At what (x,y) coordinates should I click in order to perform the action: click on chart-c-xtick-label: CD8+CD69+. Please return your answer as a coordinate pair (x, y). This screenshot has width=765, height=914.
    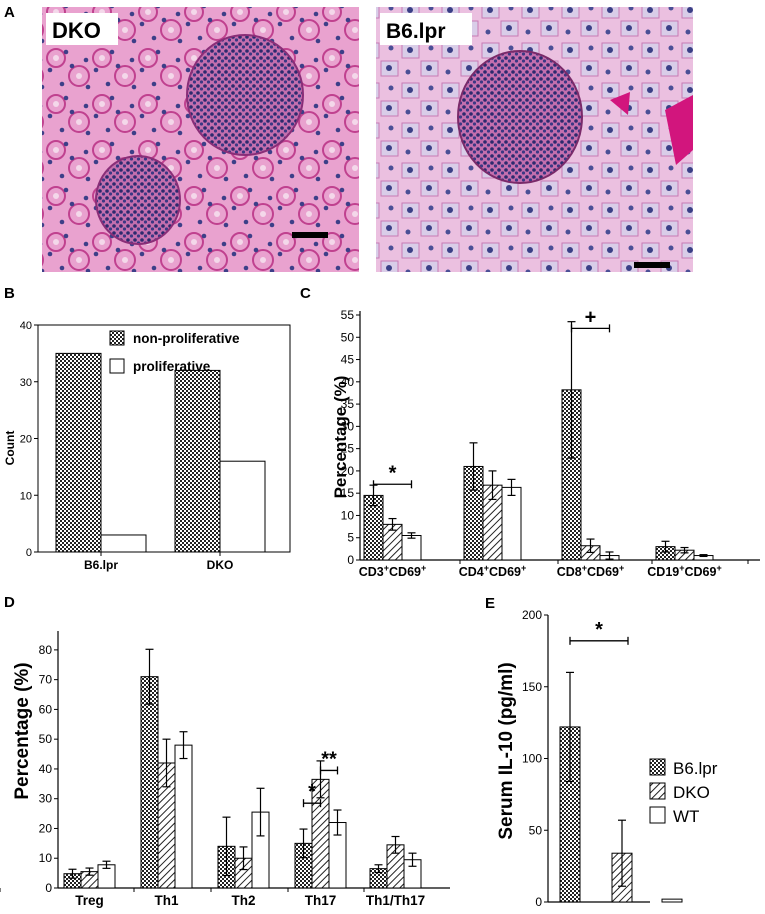
    Looking at the image, I should click on (591, 571).